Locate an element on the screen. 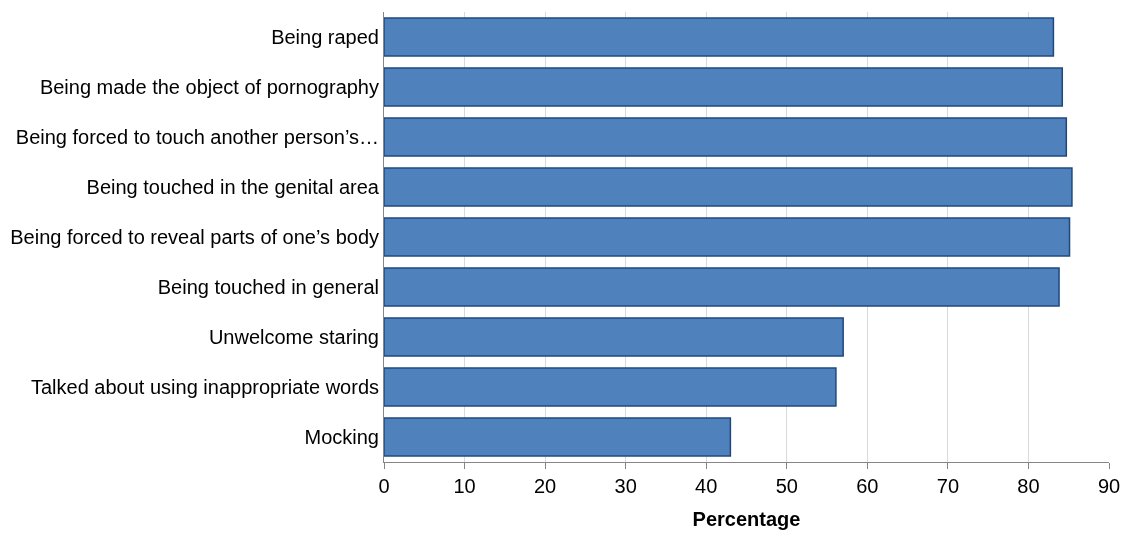  y-tick-label: Talked about using inappropriate words is located at coordinates (205, 387).